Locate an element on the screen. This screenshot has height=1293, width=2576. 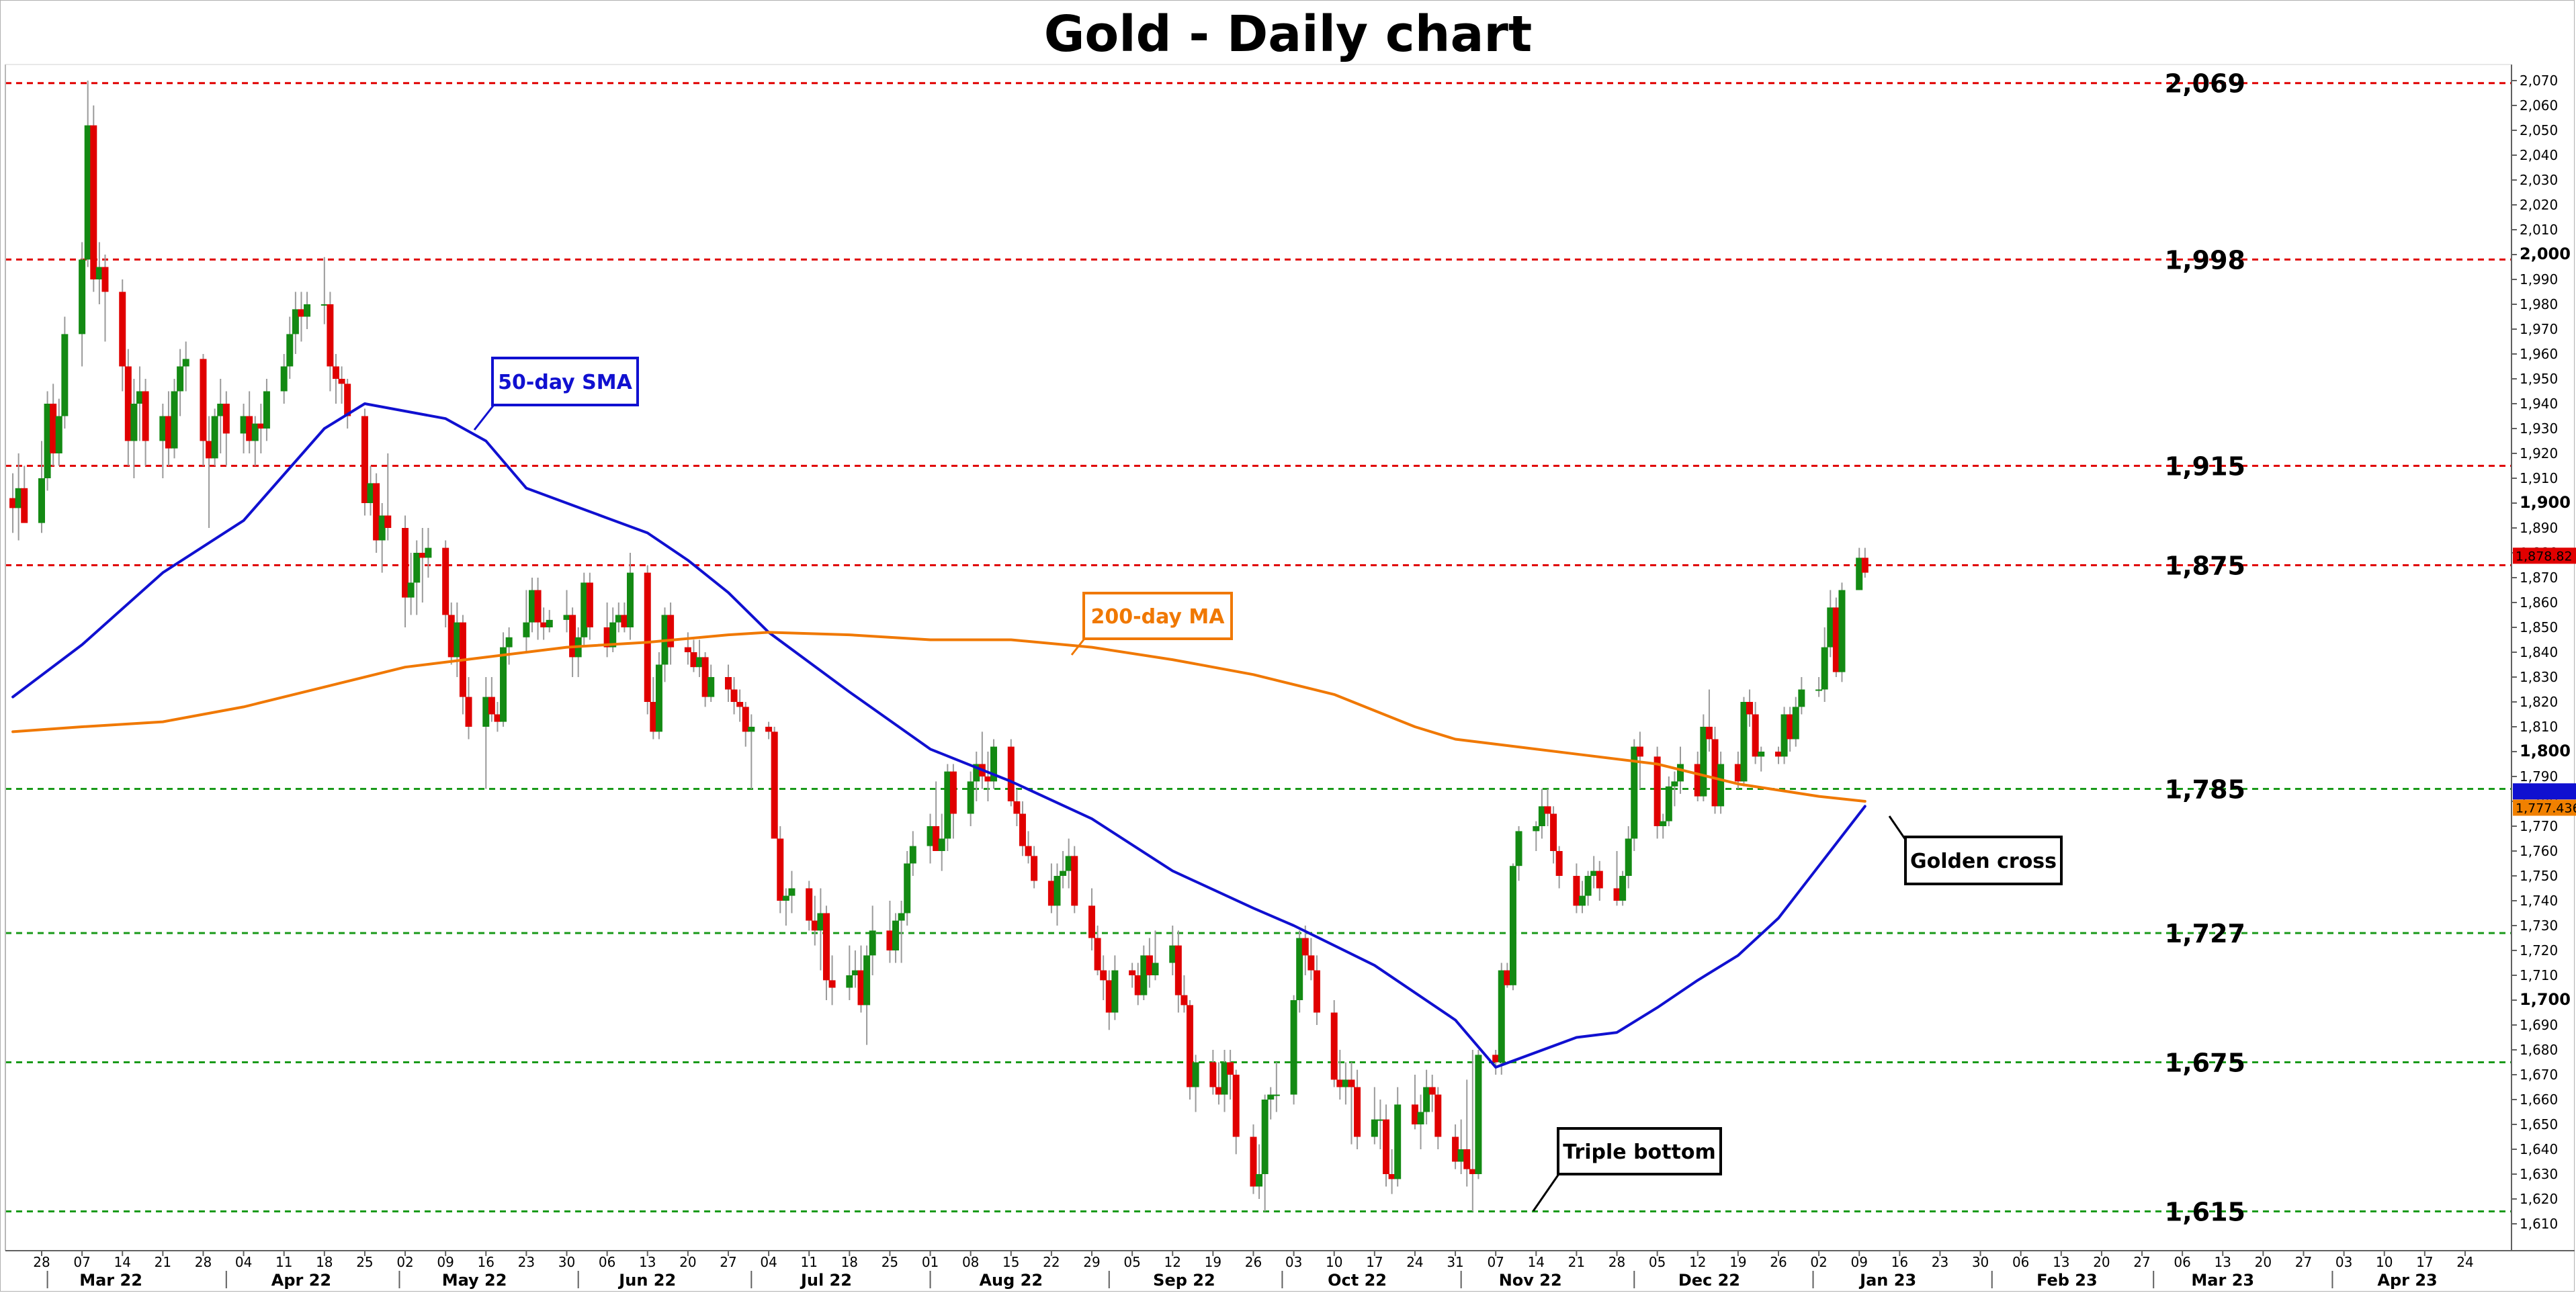
y-tick-label: 1,940 is located at coordinates (2539, 404).